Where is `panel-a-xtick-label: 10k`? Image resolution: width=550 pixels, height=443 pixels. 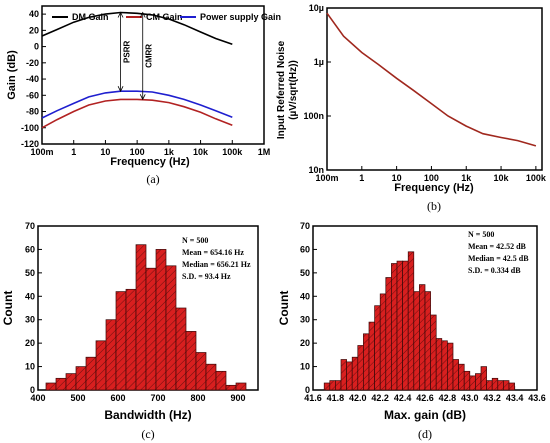 panel-a-xtick-label: 10k is located at coordinates (201, 152).